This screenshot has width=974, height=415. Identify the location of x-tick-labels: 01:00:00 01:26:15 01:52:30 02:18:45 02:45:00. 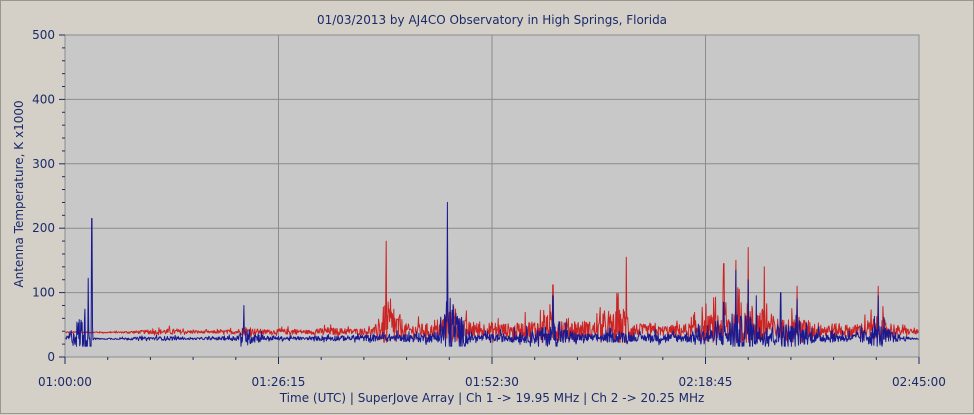
(492, 382).